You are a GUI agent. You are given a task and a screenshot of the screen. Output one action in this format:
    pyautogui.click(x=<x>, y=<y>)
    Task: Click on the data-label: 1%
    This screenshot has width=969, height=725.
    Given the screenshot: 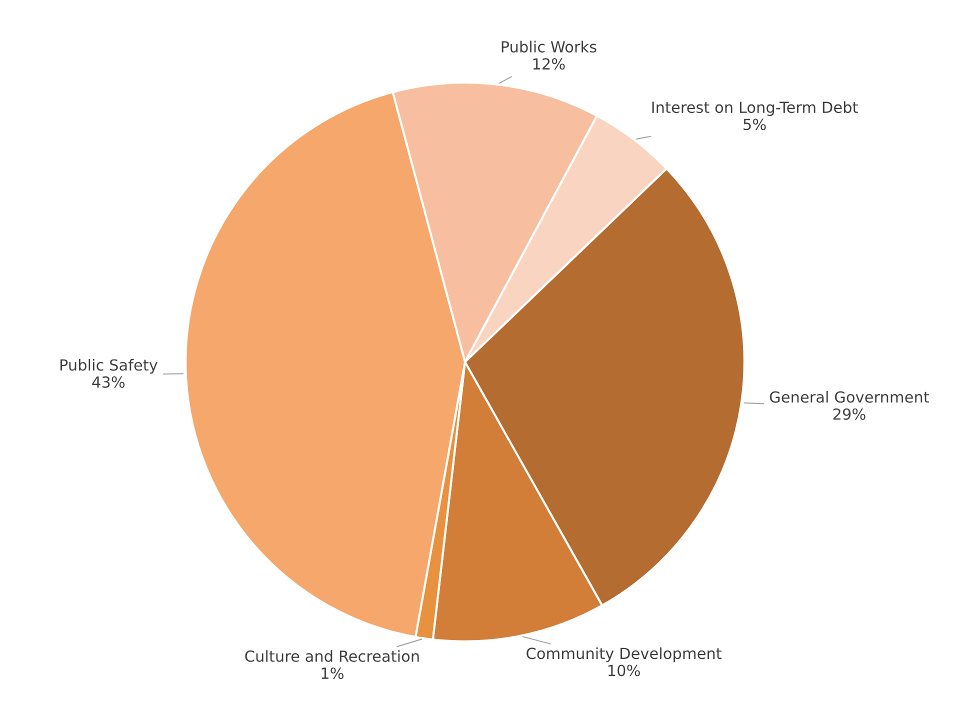 What is the action you would take?
    pyautogui.click(x=333, y=673)
    